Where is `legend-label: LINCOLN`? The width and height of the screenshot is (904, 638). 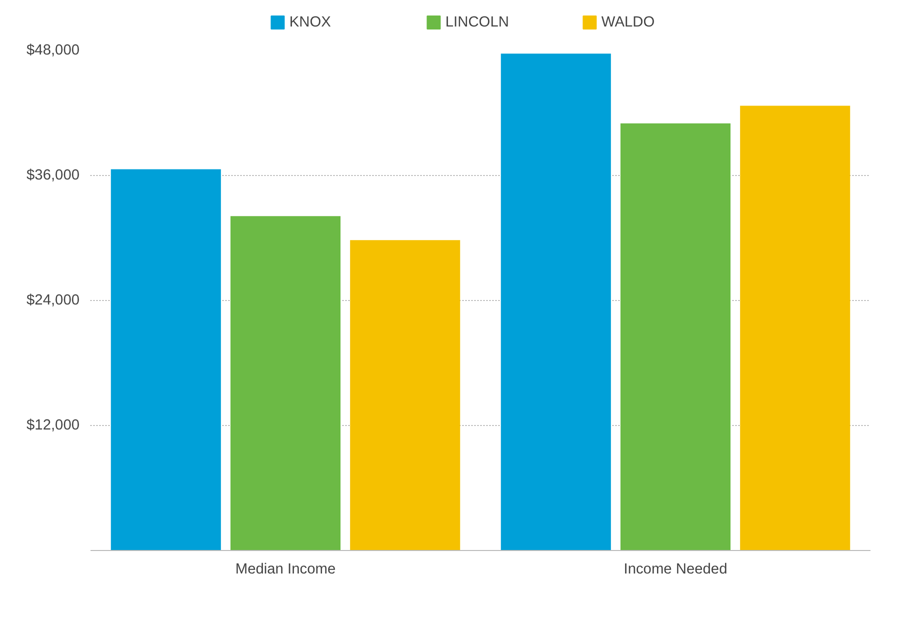 legend-label: LINCOLN is located at coordinates (477, 22).